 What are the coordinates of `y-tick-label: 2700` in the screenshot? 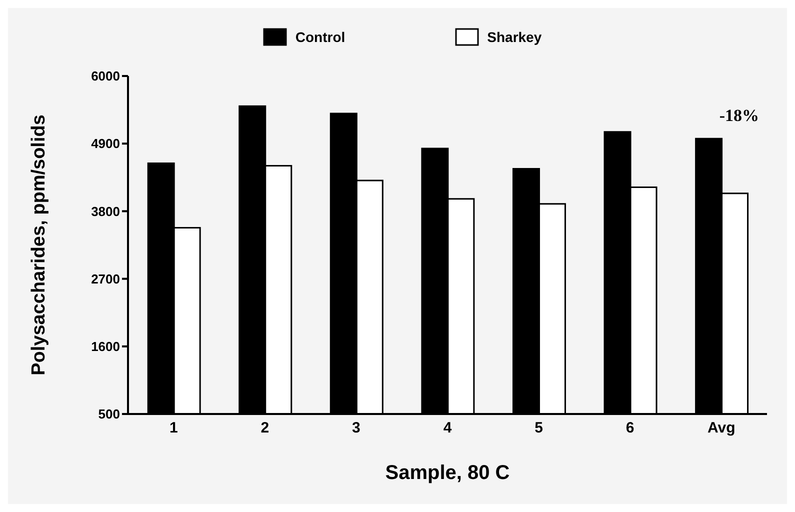 It's located at (105, 278).